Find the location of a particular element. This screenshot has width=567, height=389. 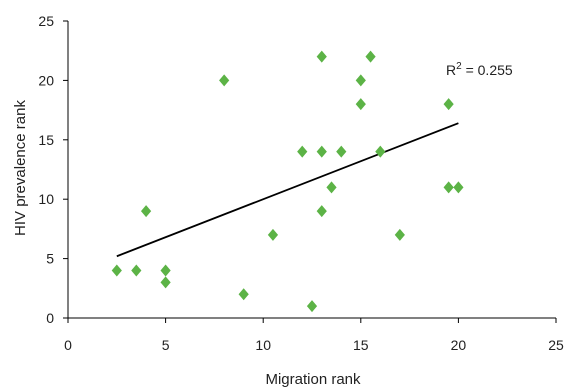

y-tick-label: 25 is located at coordinates (46, 21).